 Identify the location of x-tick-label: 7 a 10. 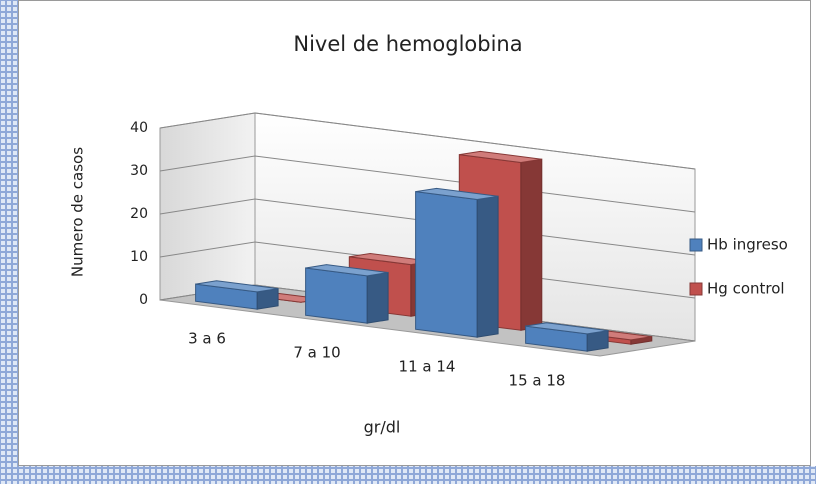
(316, 353).